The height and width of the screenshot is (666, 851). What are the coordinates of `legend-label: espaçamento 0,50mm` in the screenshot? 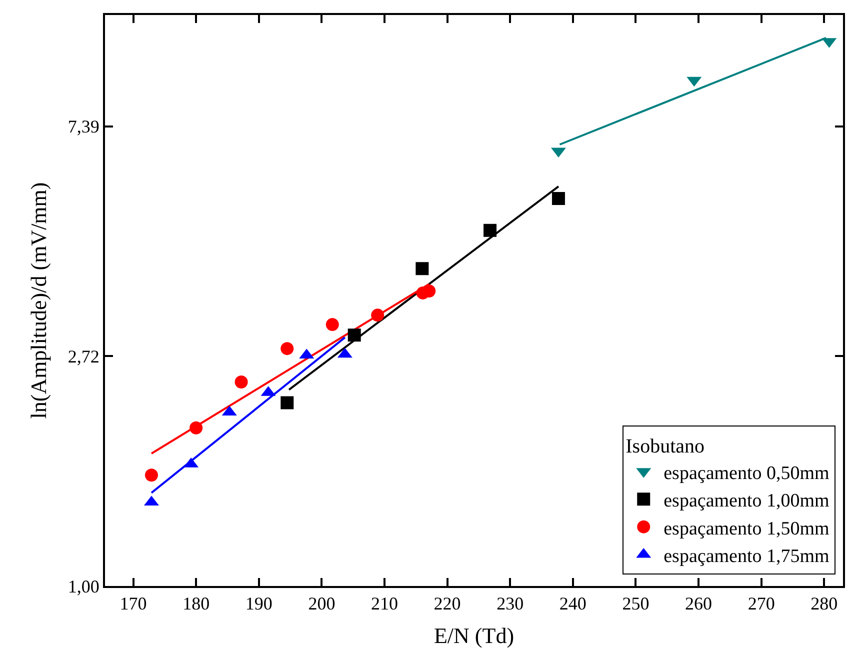 It's located at (747, 473).